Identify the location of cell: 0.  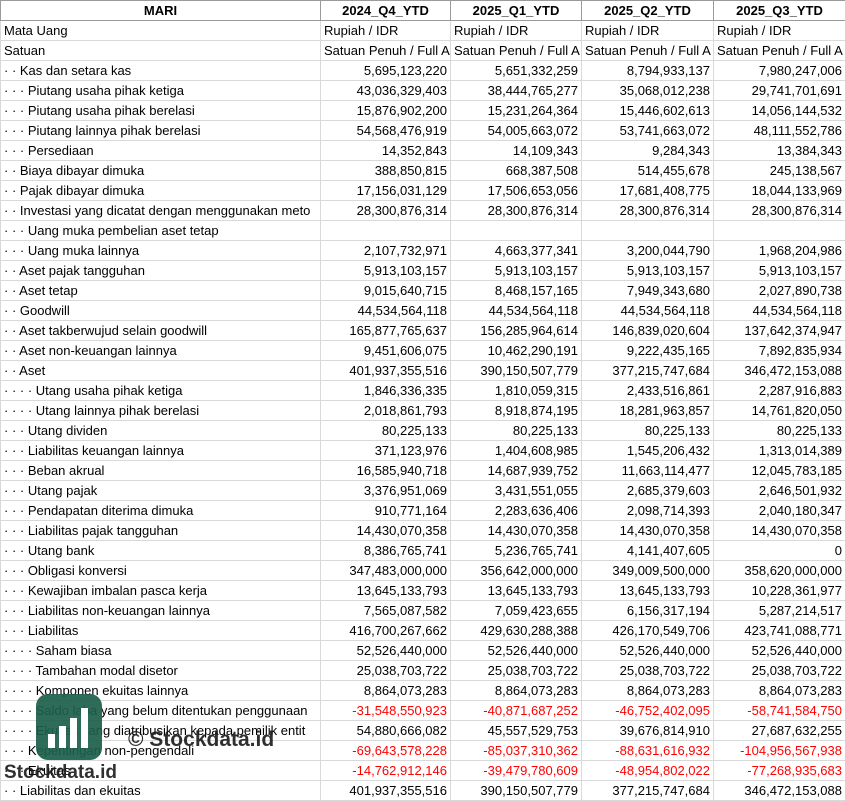
(779, 550).